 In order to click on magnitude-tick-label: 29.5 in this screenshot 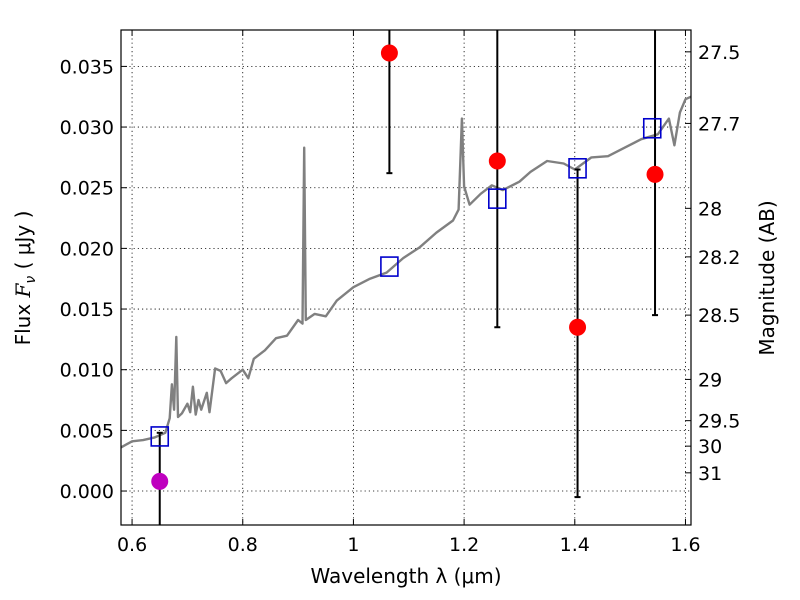, I will do `click(719, 422)`.